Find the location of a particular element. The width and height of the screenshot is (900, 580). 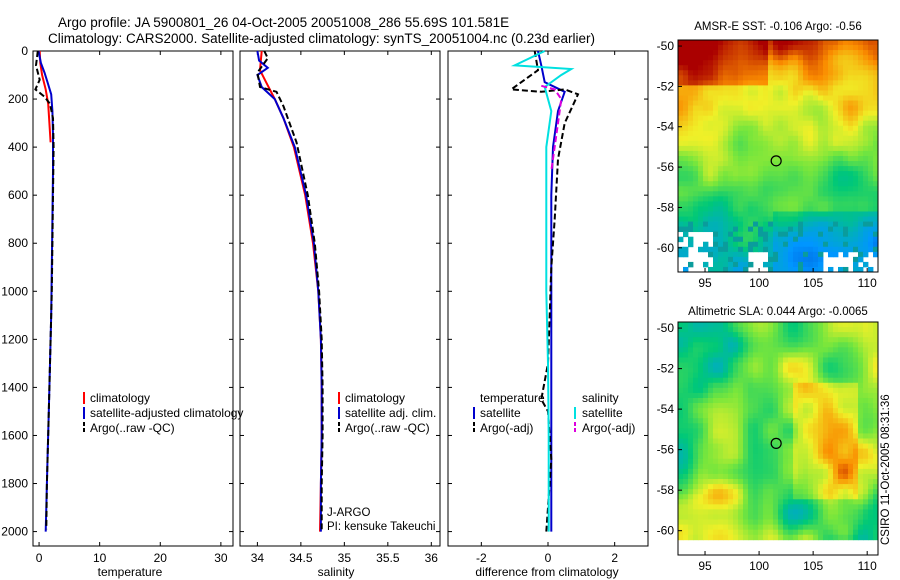

x-tick-label: 10 is located at coordinates (100, 558).